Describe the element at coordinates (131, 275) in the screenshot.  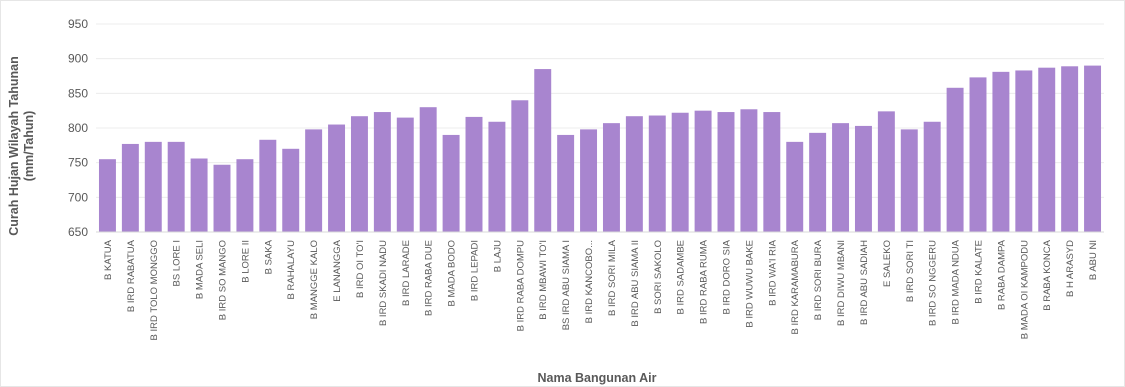
I see `x-tick-label: B IRD RABATUA` at that location.